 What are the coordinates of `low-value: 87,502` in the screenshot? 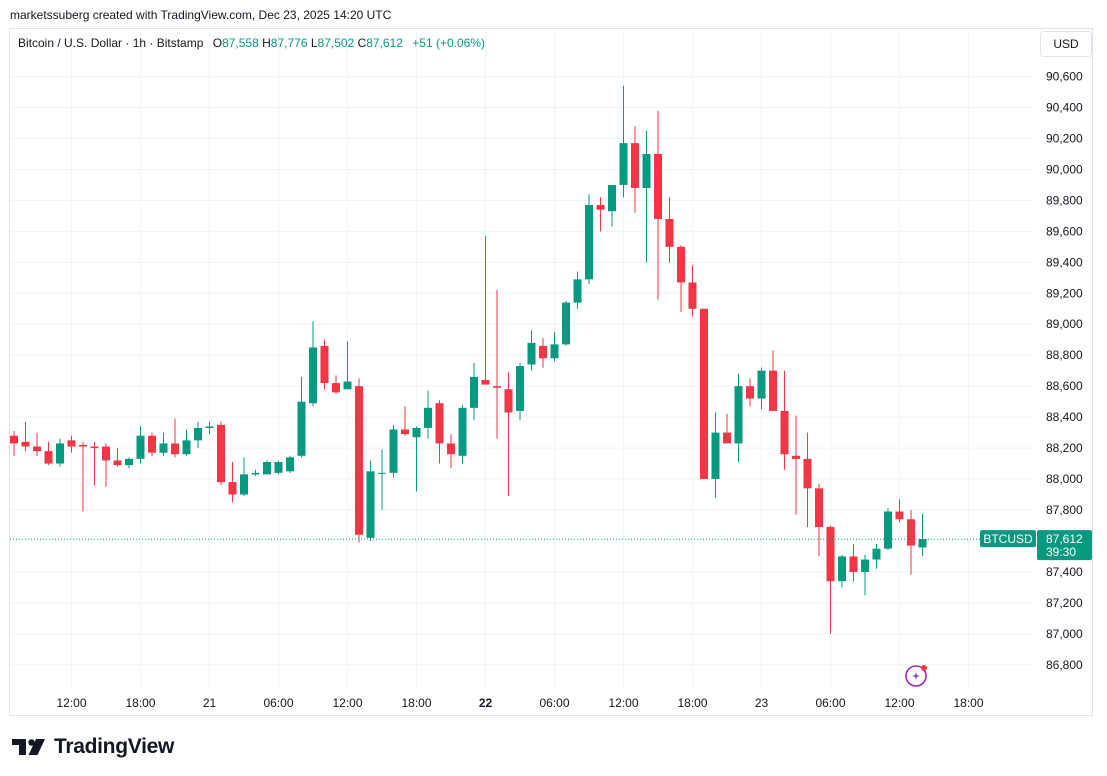 It's located at (336, 43).